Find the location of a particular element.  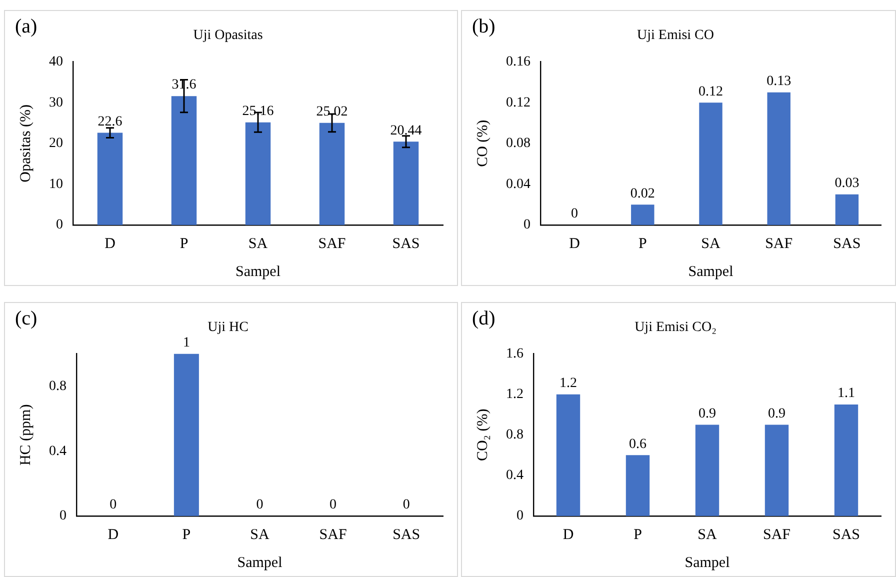

data-label: 0.13 is located at coordinates (779, 82).